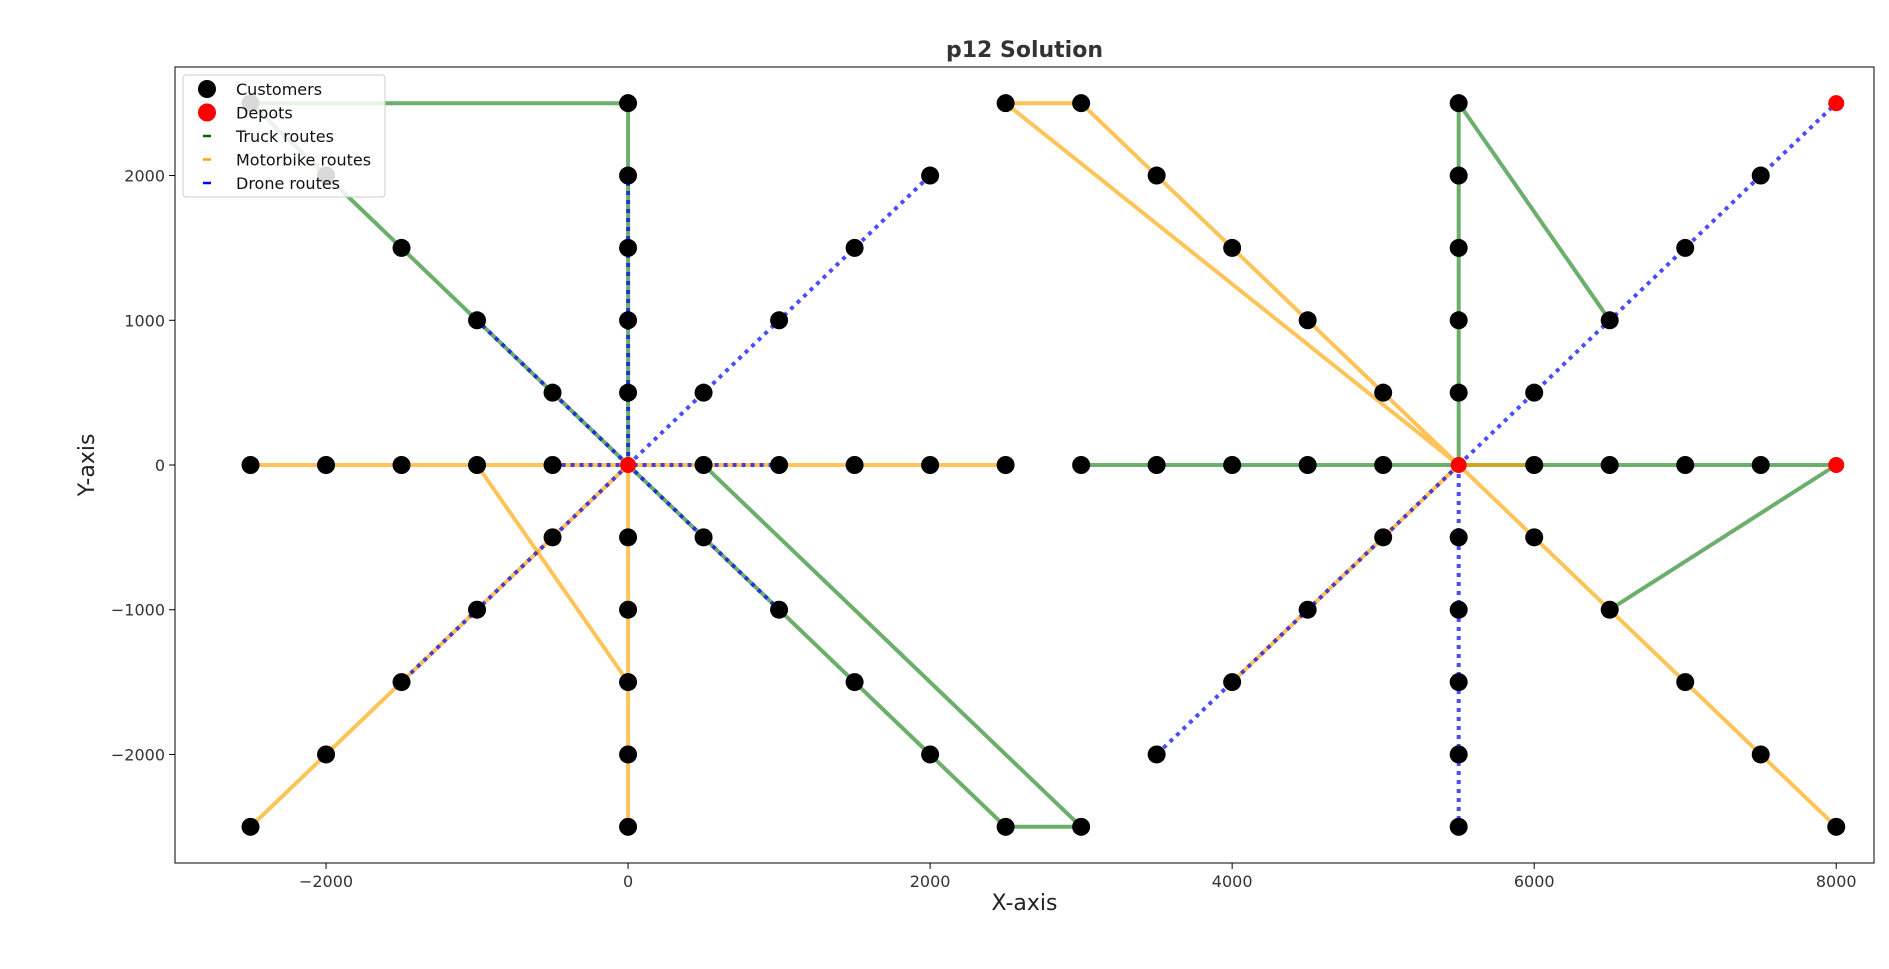 The height and width of the screenshot is (969, 1889). Describe the element at coordinates (303, 160) in the screenshot. I see `legend-label-3: Motorbike routes` at that location.